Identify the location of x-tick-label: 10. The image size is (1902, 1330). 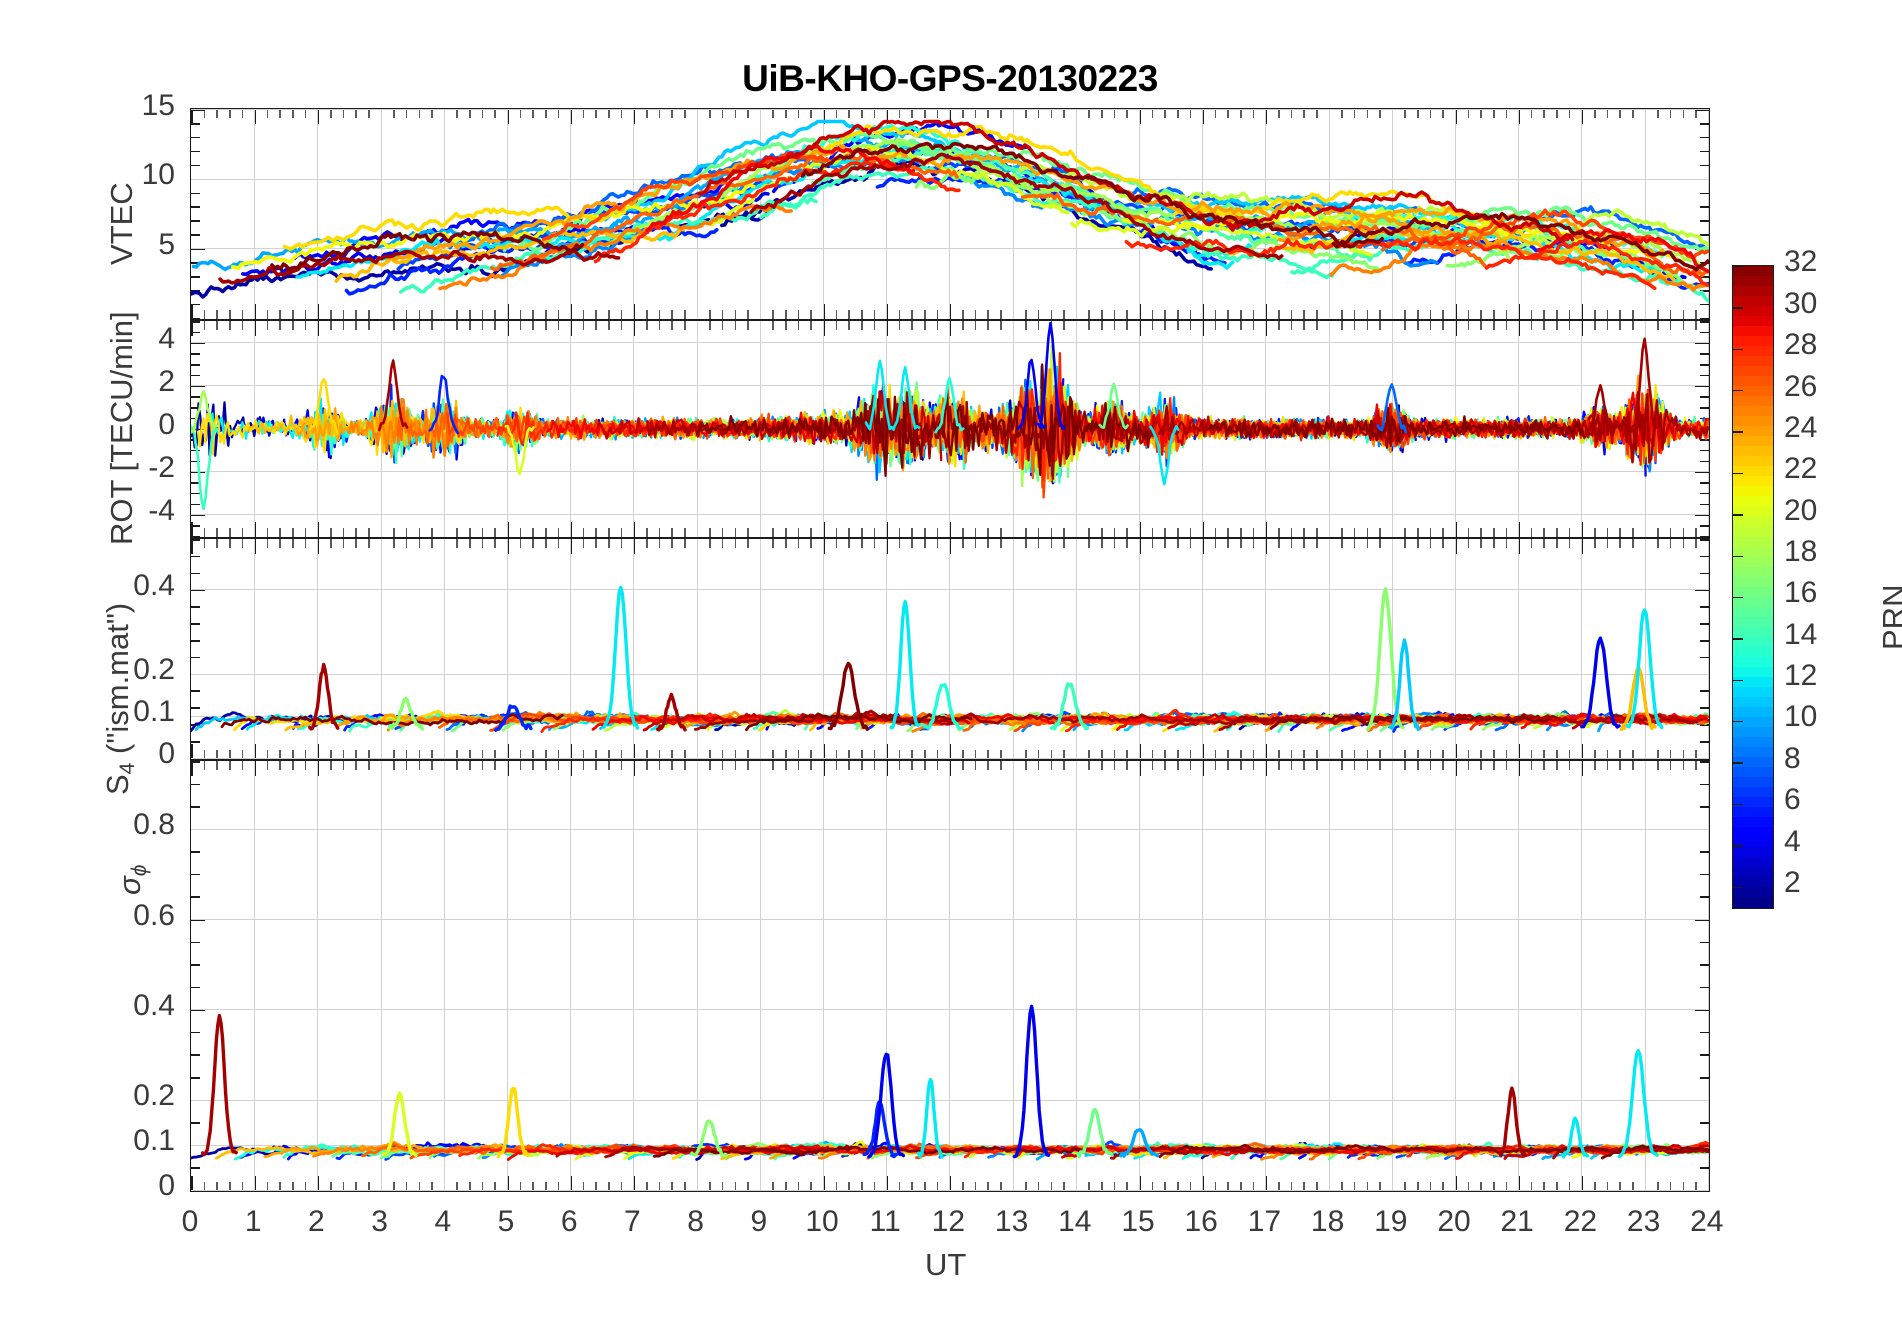
(822, 1221).